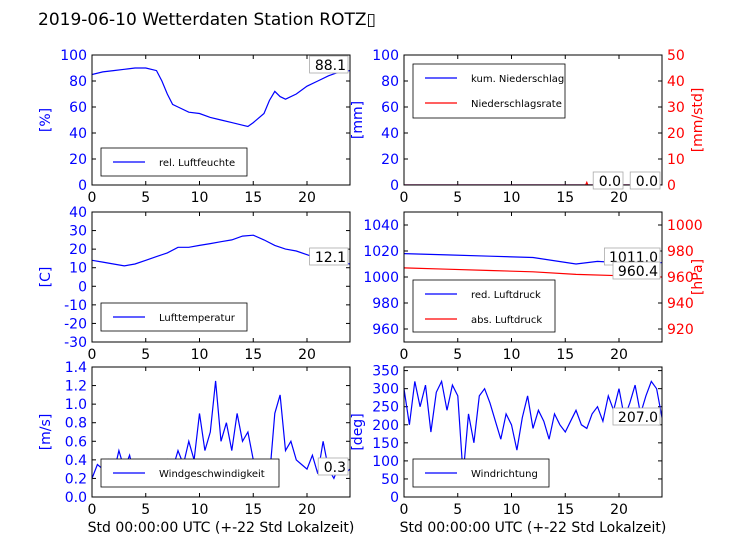 The image size is (736, 552). I want to click on legend-label: kum. Niederschlag, so click(517, 79).